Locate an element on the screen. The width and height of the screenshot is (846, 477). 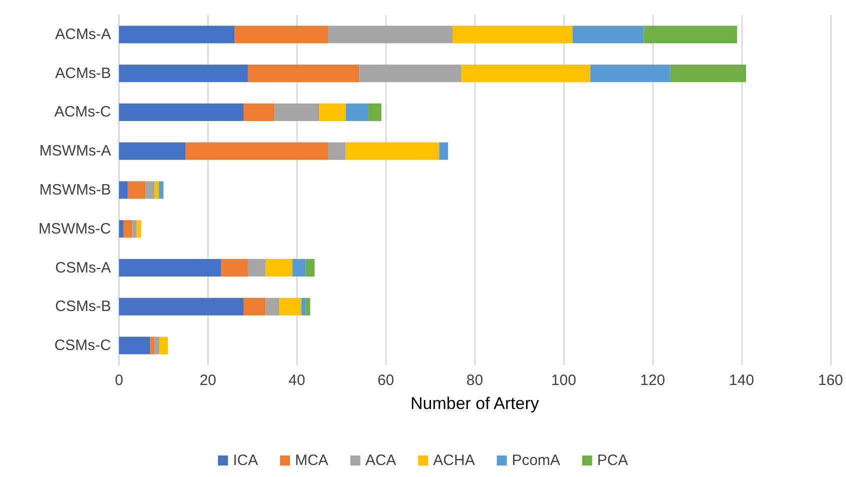
y-tick-label: MSWMs-B is located at coordinates (75, 190).